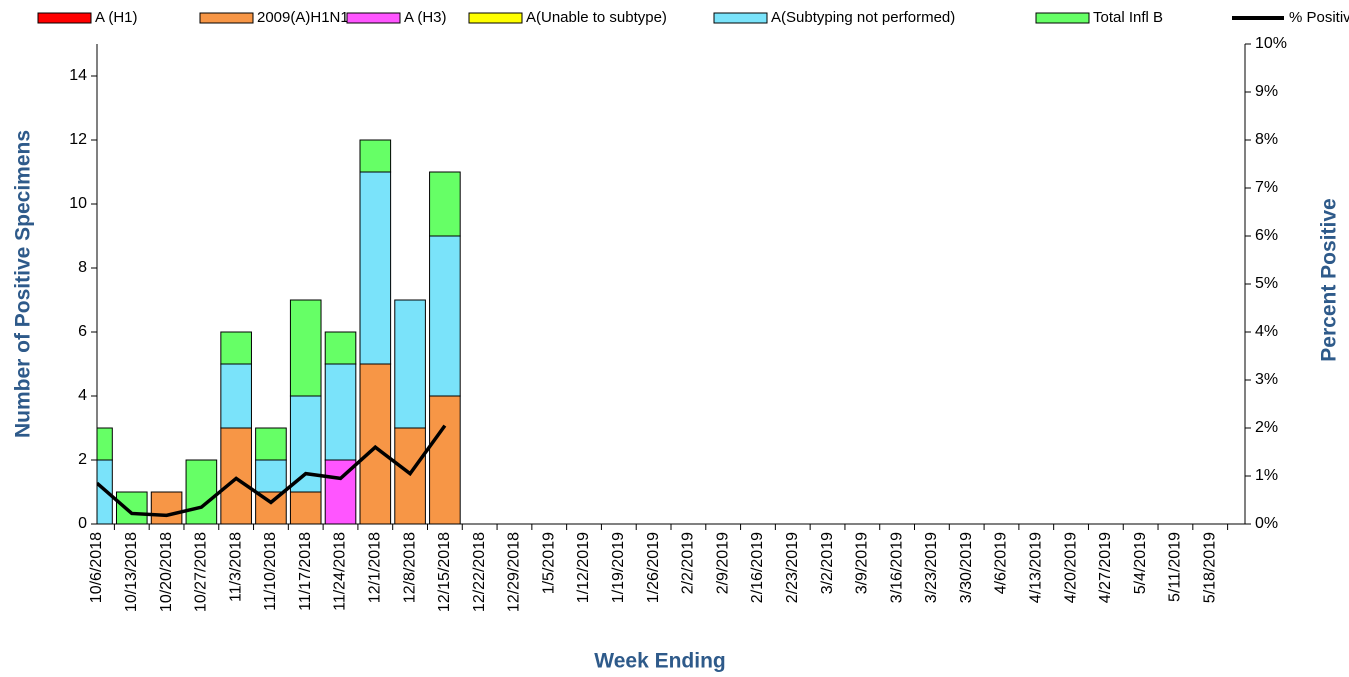 The width and height of the screenshot is (1349, 677). What do you see at coordinates (1266, 523) in the screenshot?
I see `y2-tick-label: 0%` at bounding box center [1266, 523].